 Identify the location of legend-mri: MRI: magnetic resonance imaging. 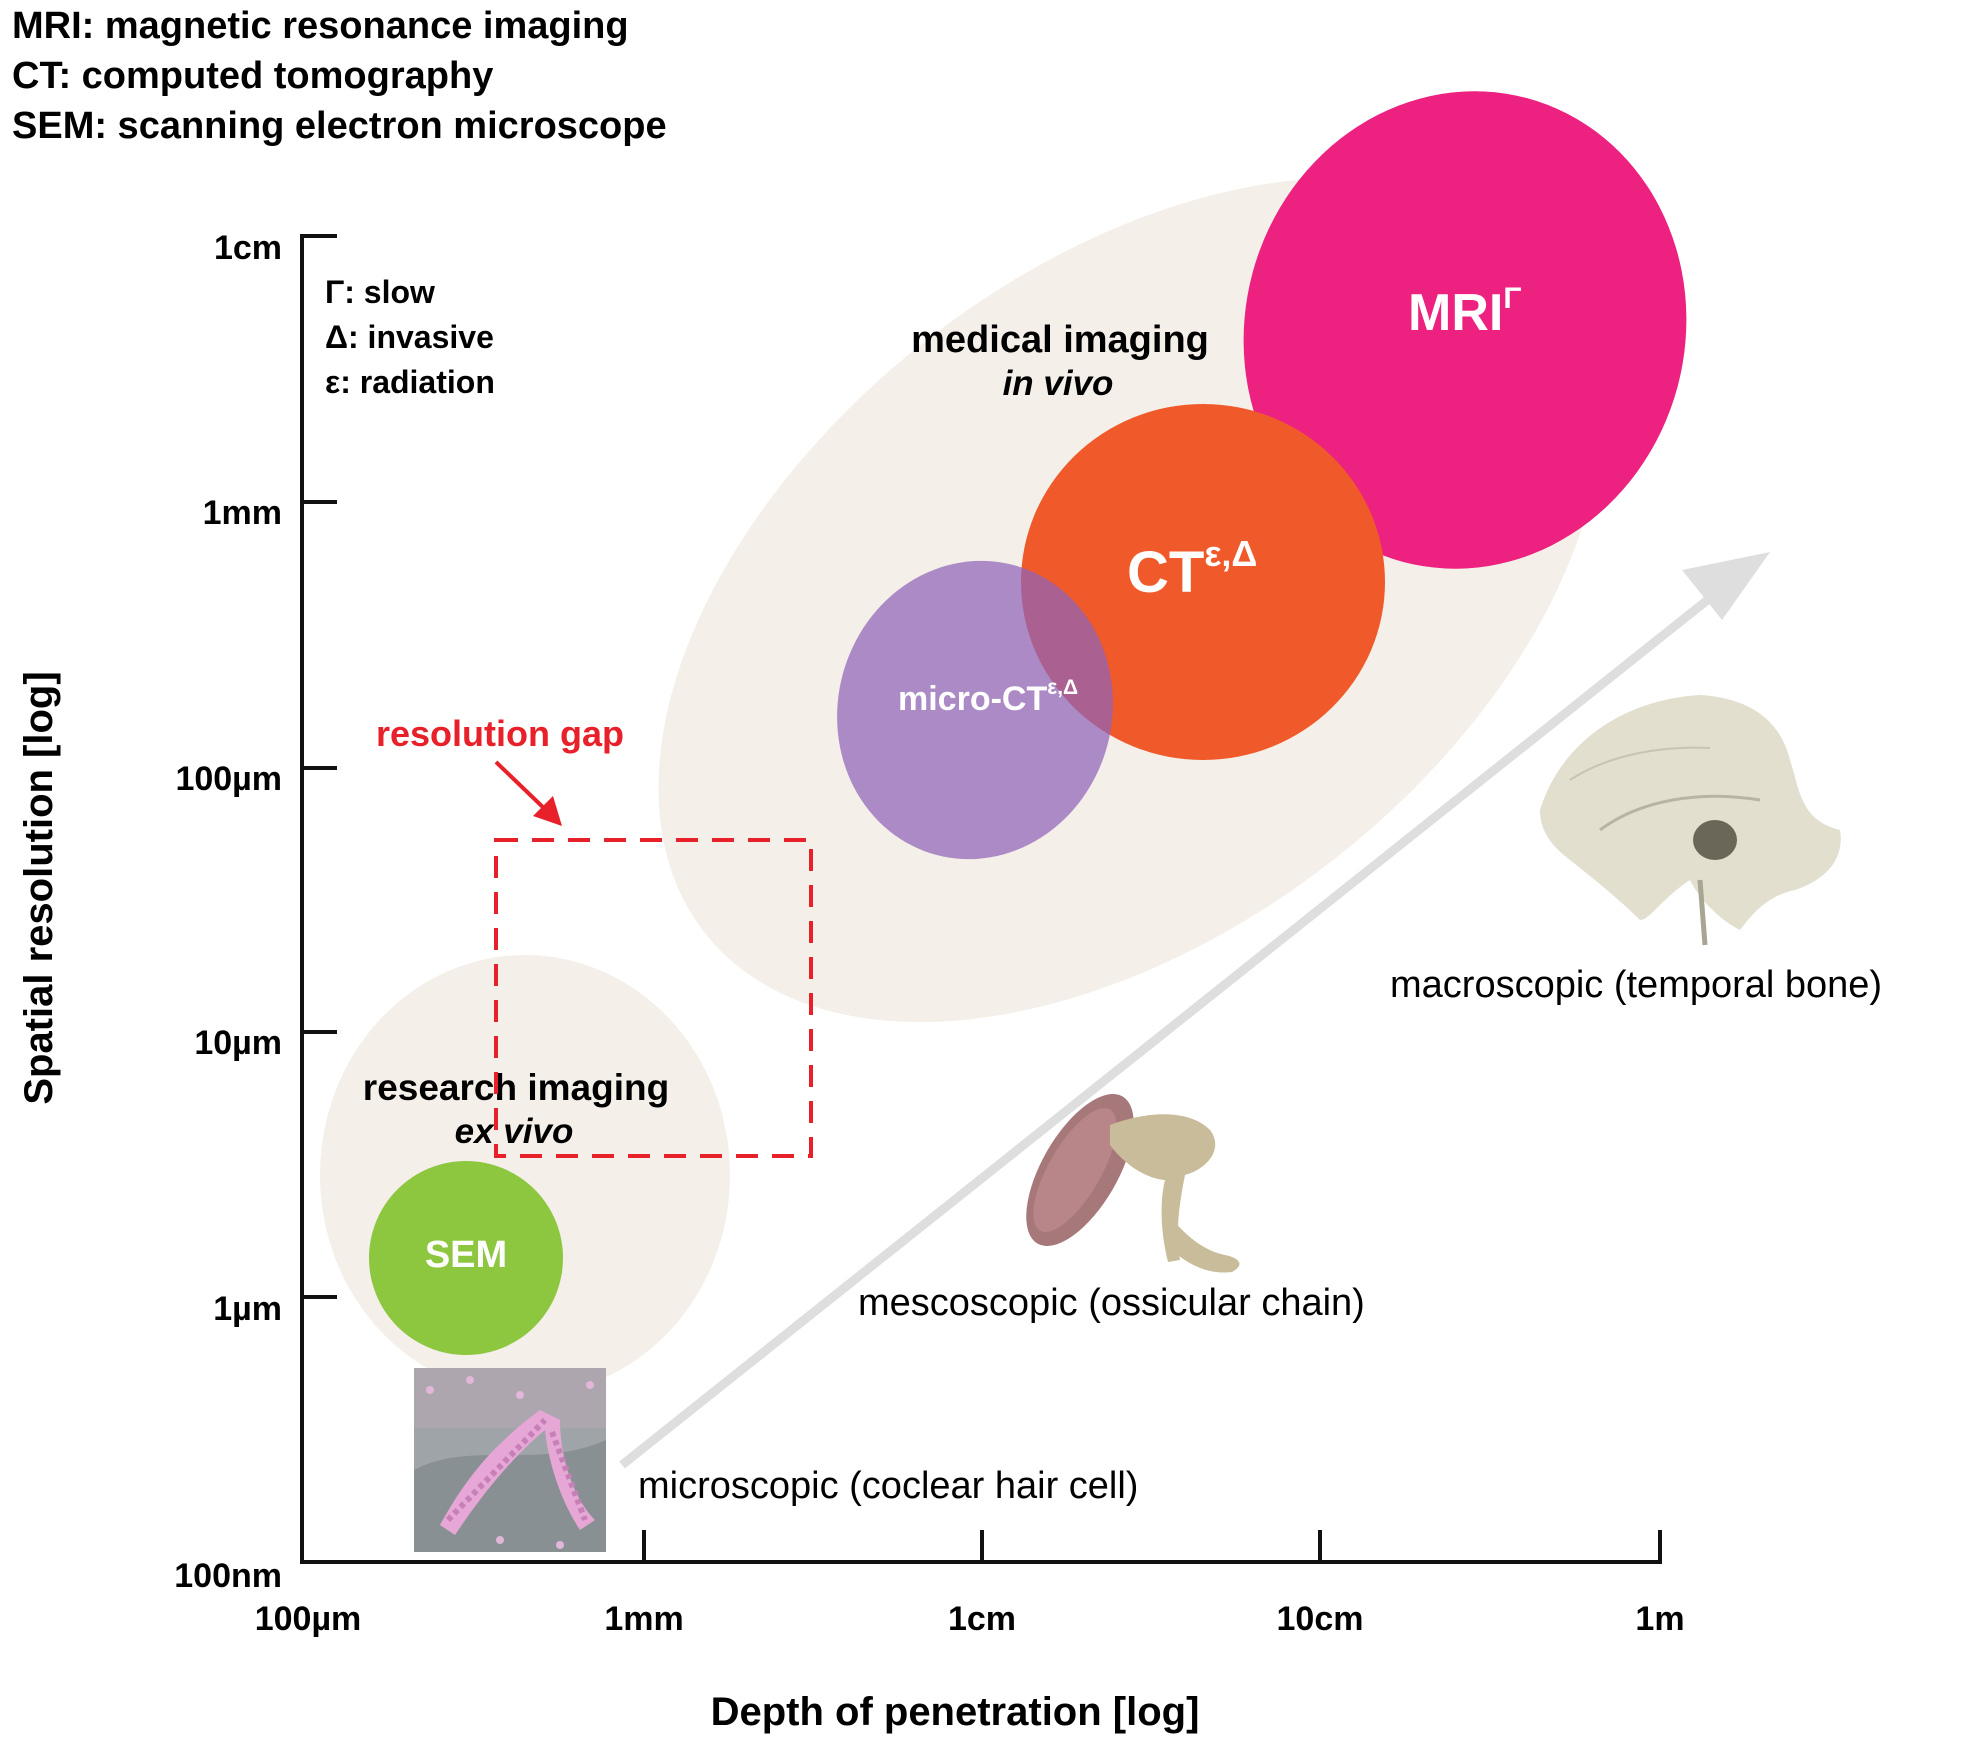
(320, 26).